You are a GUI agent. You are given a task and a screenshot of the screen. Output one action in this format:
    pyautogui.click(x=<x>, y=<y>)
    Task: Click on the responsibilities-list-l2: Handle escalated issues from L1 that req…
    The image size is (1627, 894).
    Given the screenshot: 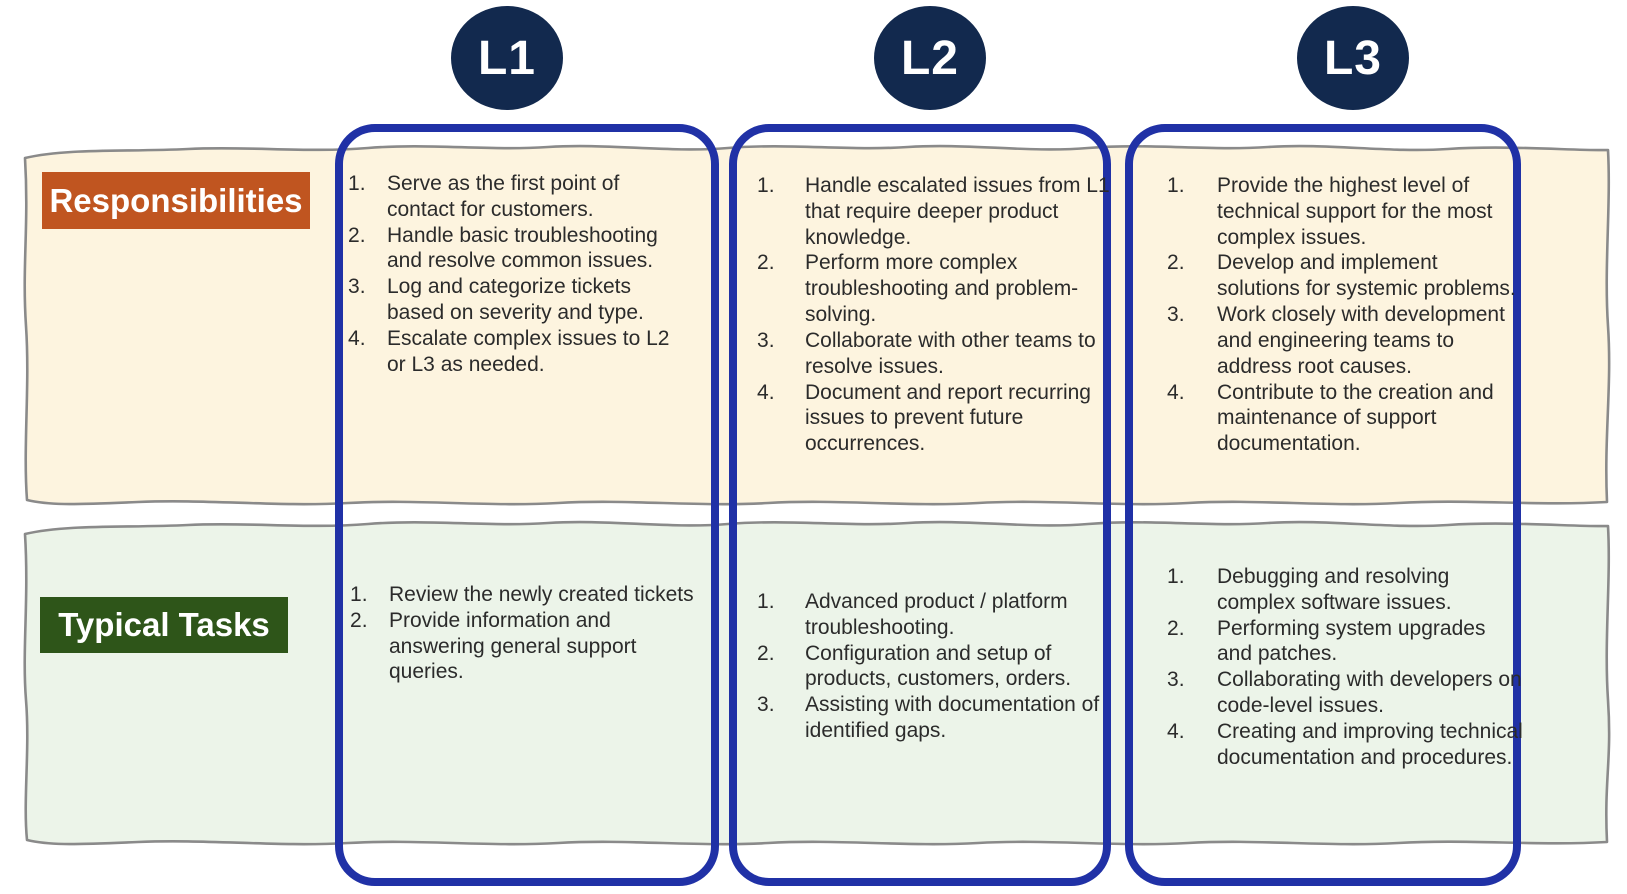 What is the action you would take?
    pyautogui.click(x=937, y=315)
    